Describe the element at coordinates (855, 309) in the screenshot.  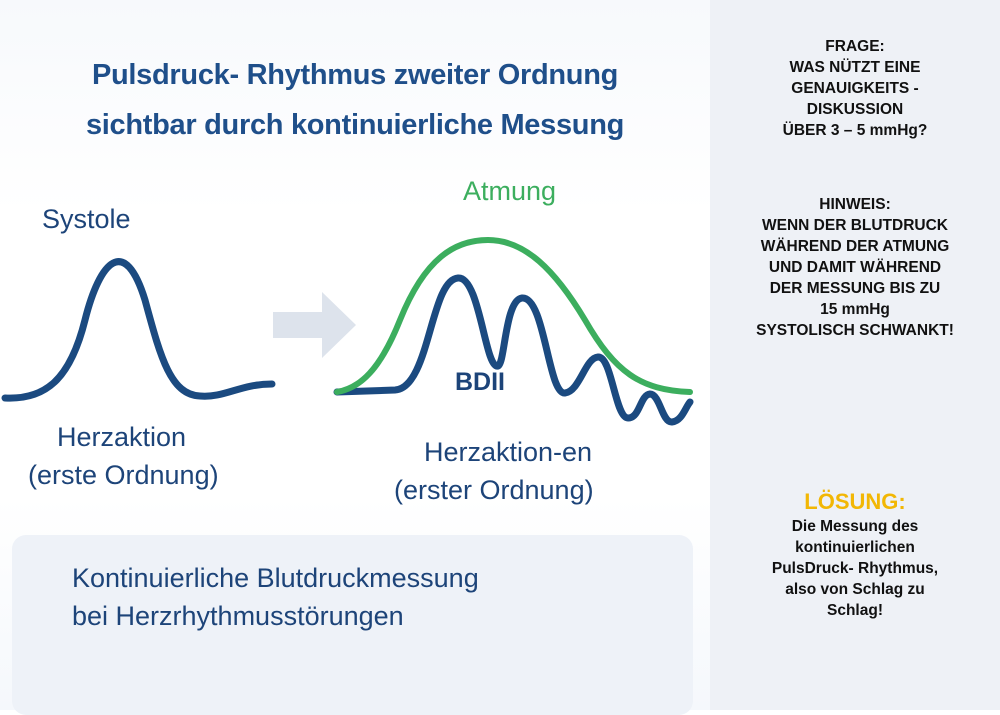
I see `hint-line: 15 mmHg` at that location.